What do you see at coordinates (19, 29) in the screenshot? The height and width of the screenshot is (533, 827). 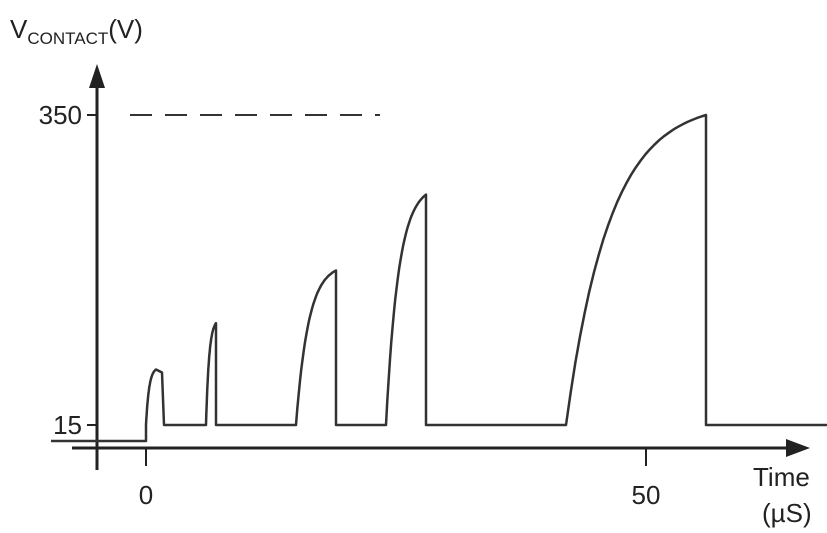 I see `y-axis-title-main: V` at bounding box center [19, 29].